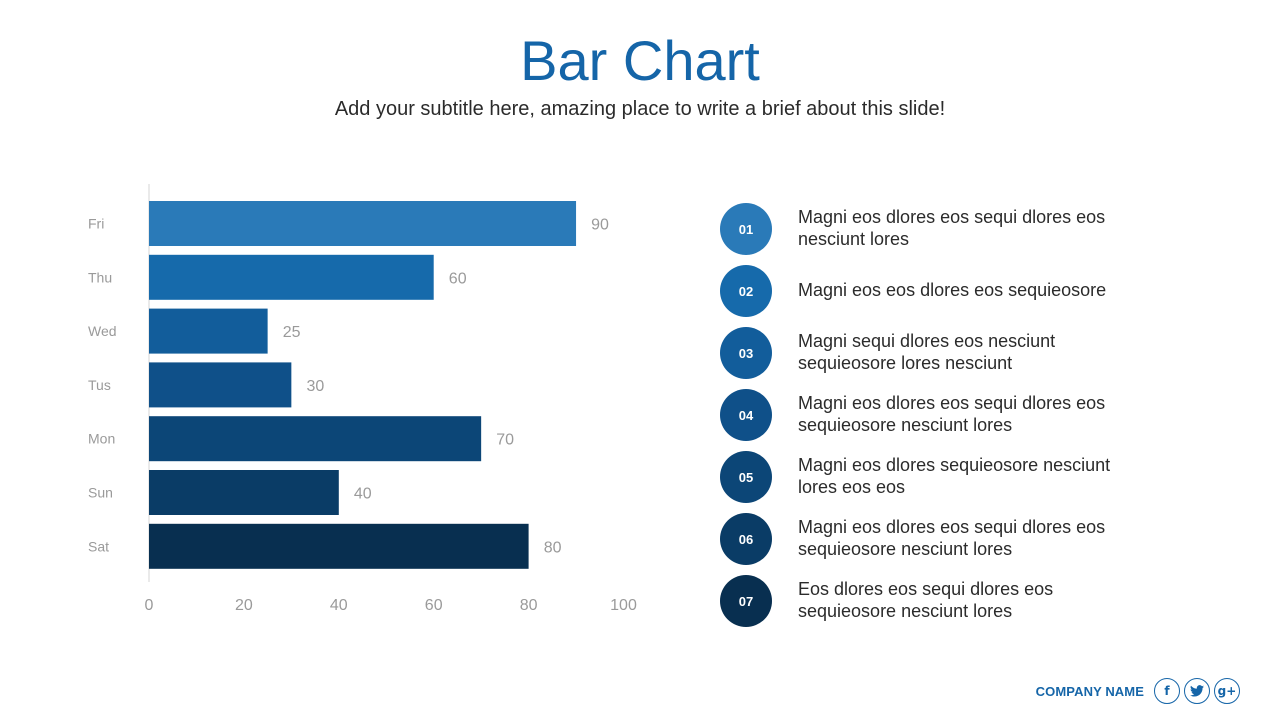 This screenshot has width=1280, height=720. What do you see at coordinates (102, 331) in the screenshot?
I see `category-label: Wed` at bounding box center [102, 331].